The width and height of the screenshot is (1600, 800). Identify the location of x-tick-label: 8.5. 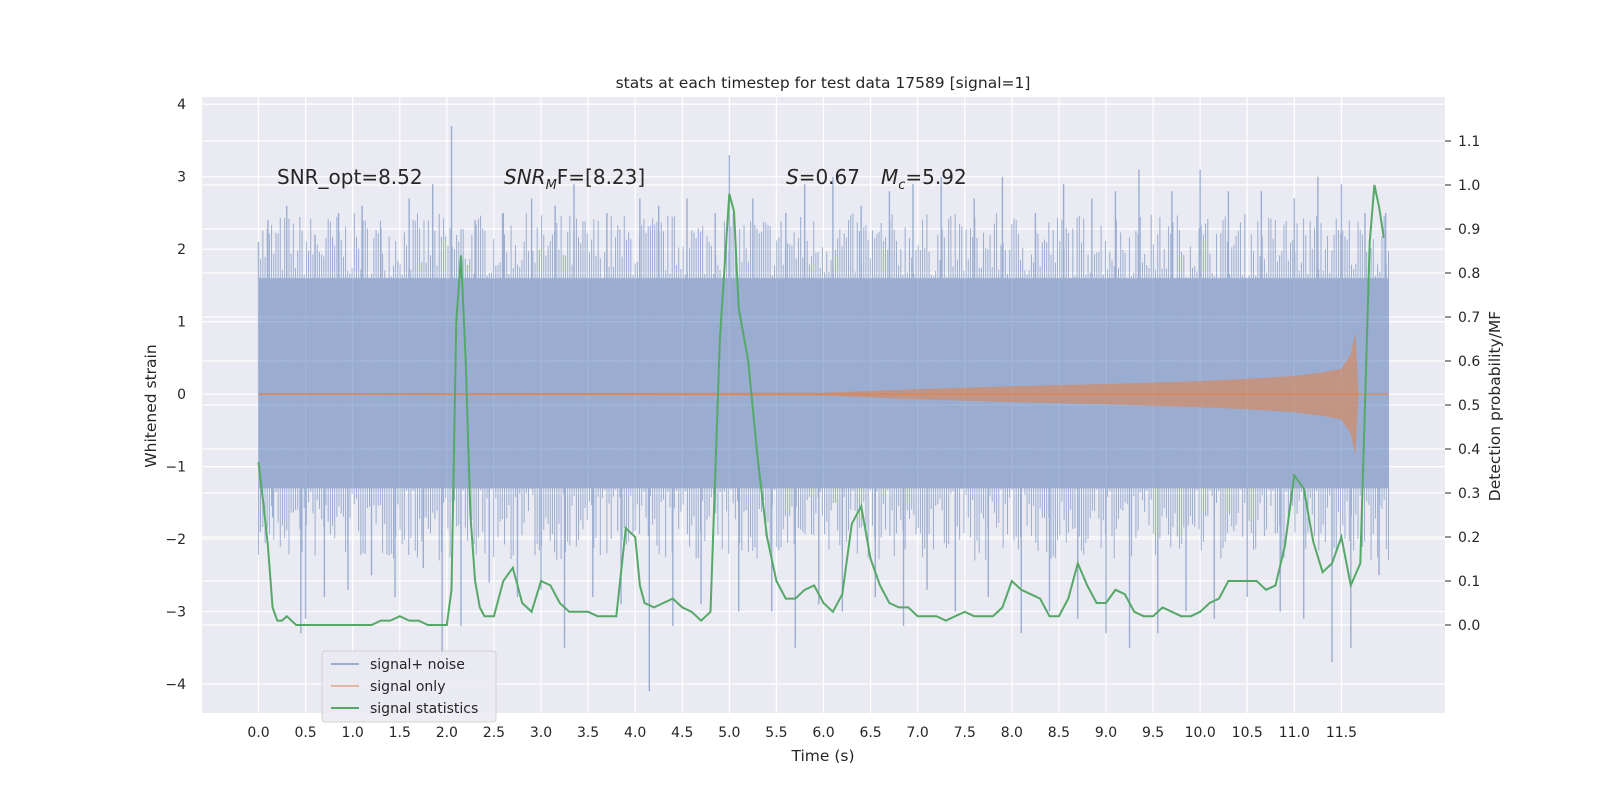
(1059, 733).